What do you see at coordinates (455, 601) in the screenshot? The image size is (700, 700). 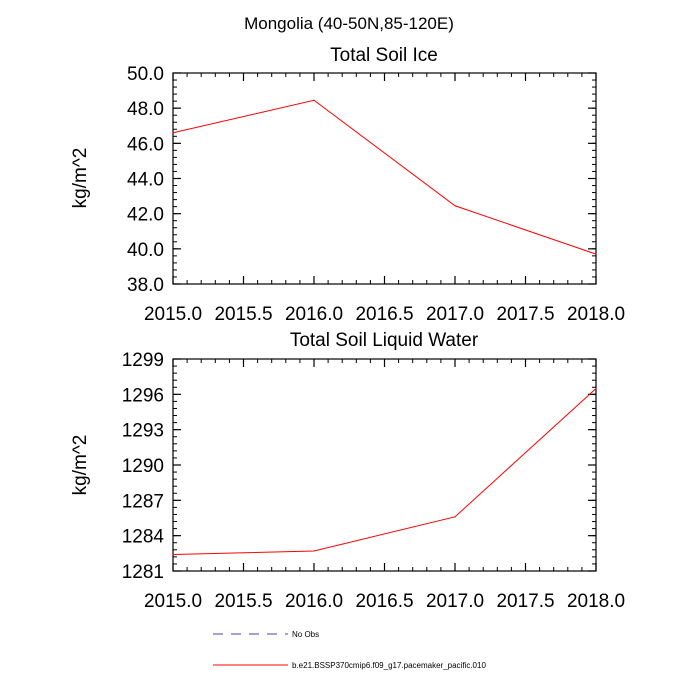 I see `soil-liquid-water-x-tick-label: 2017.0` at bounding box center [455, 601].